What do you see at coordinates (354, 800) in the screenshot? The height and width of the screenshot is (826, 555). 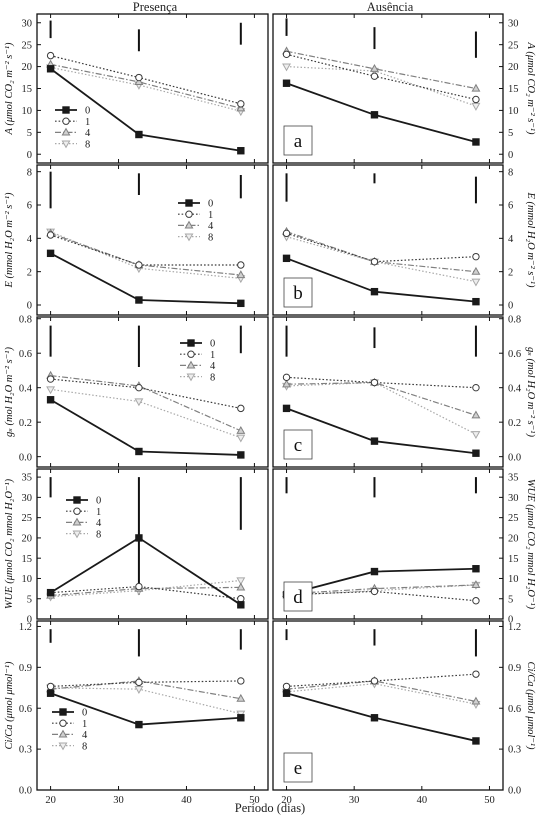 I see `x-tick-label: 30` at bounding box center [354, 800].